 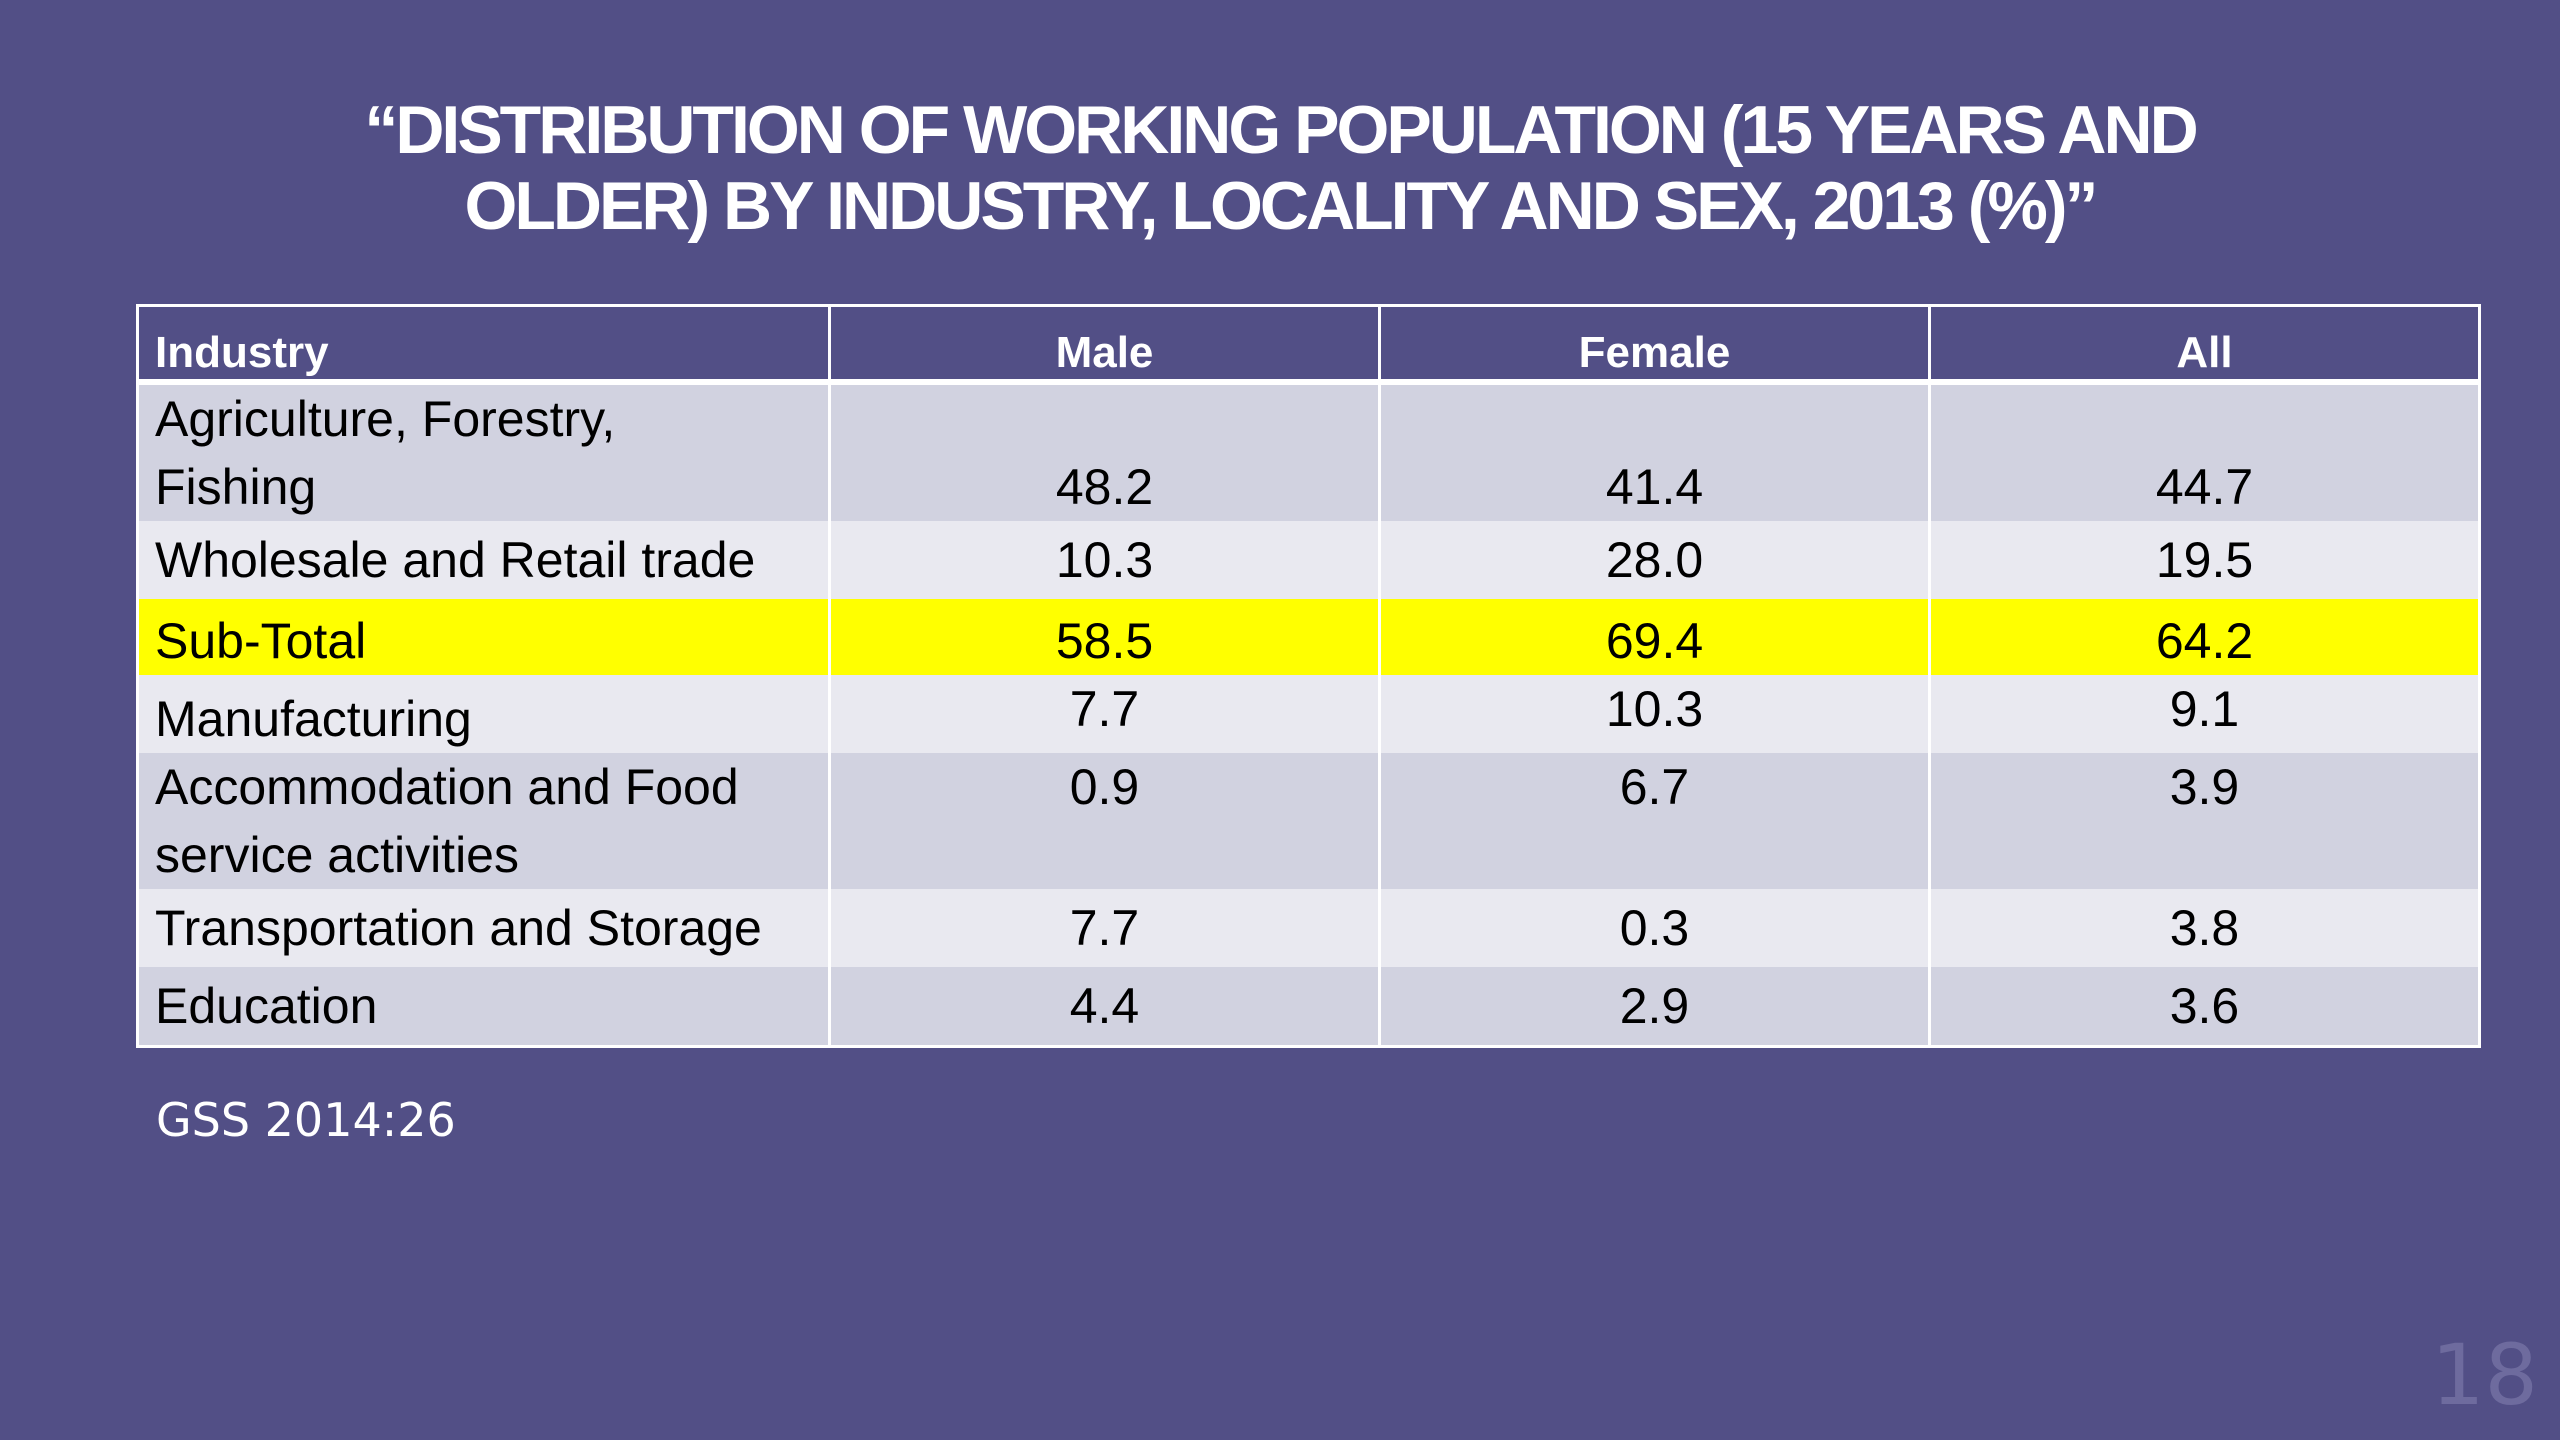 What do you see at coordinates (2204, 928) in the screenshot?
I see `all-cell: 3.8` at bounding box center [2204, 928].